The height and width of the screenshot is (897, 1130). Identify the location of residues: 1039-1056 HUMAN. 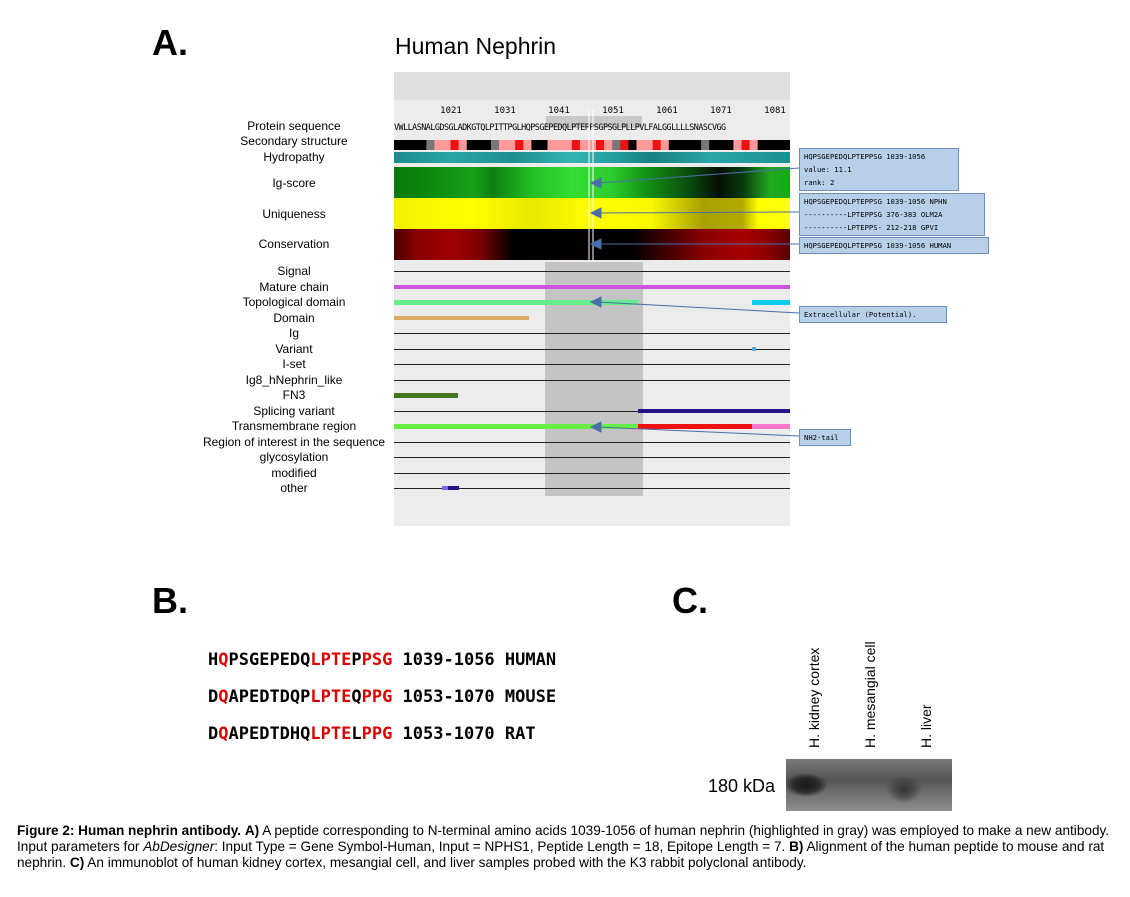
(474, 660).